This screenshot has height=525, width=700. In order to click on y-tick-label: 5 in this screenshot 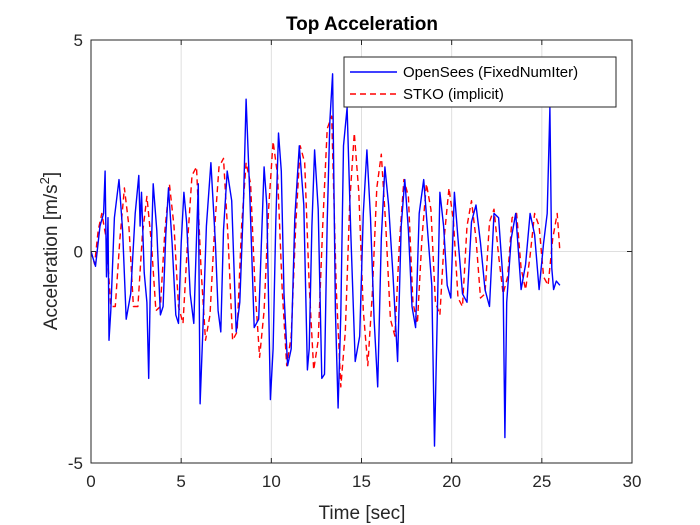, I will do `click(78, 40)`.